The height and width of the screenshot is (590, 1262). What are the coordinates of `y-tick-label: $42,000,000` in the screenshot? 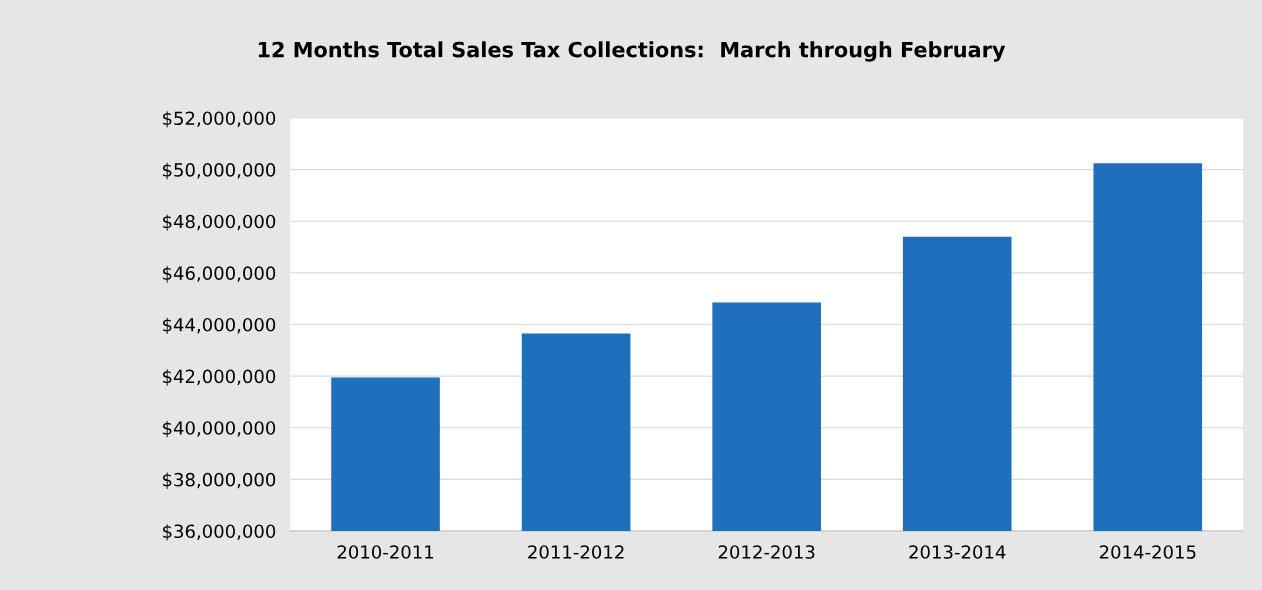 It's located at (219, 377).